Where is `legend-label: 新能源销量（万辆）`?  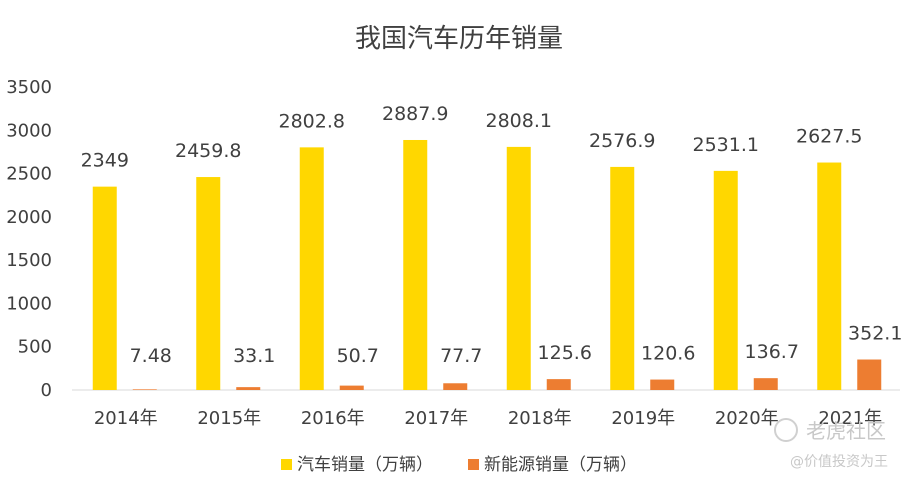
legend-label: 新能源销量（万辆） is located at coordinates (560, 465).